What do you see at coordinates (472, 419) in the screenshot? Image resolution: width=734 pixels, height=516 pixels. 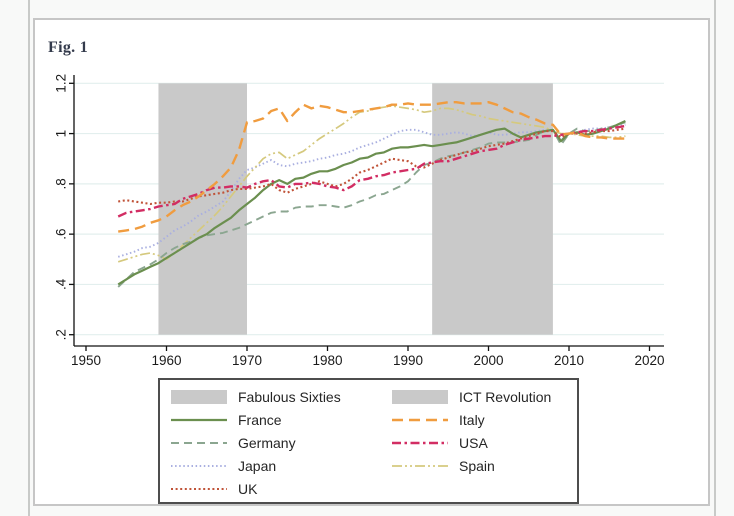 I see `legend-label: Italy` at bounding box center [472, 419].